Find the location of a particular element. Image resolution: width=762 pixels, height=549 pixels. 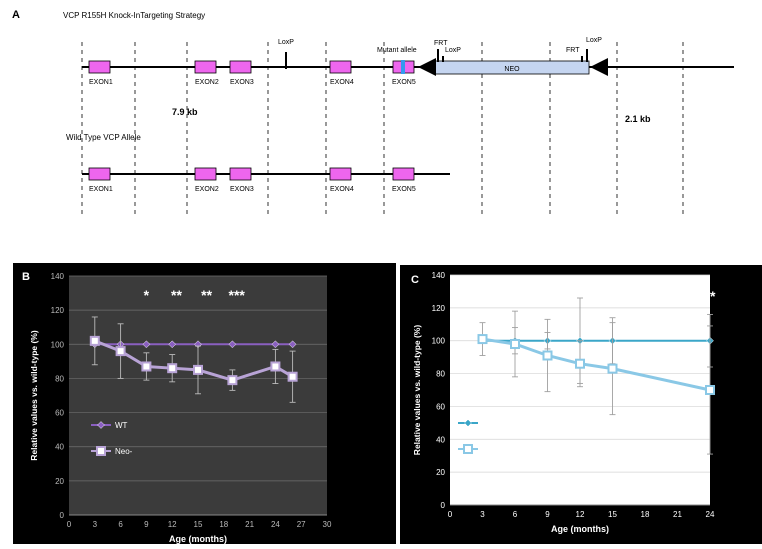

neo-label: NEO is located at coordinates (512, 69).